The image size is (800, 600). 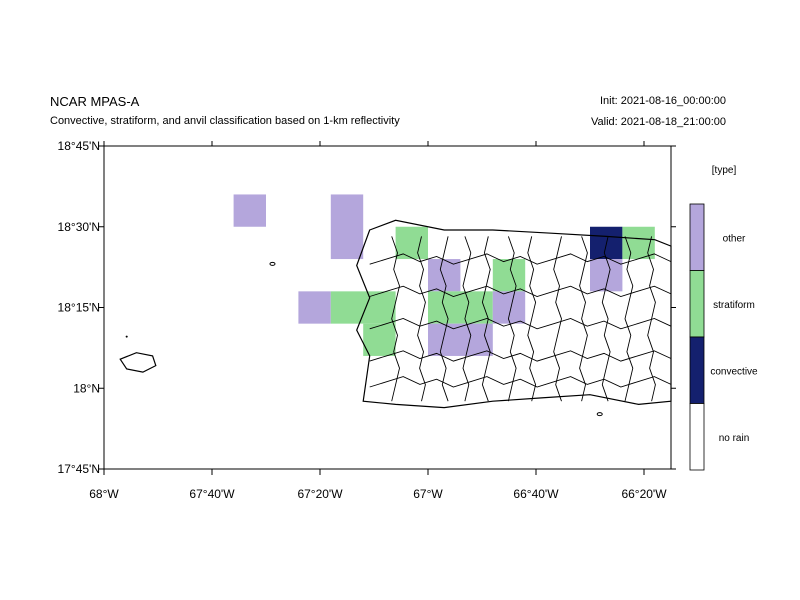 I want to click on legend-label: other, so click(x=734, y=238).